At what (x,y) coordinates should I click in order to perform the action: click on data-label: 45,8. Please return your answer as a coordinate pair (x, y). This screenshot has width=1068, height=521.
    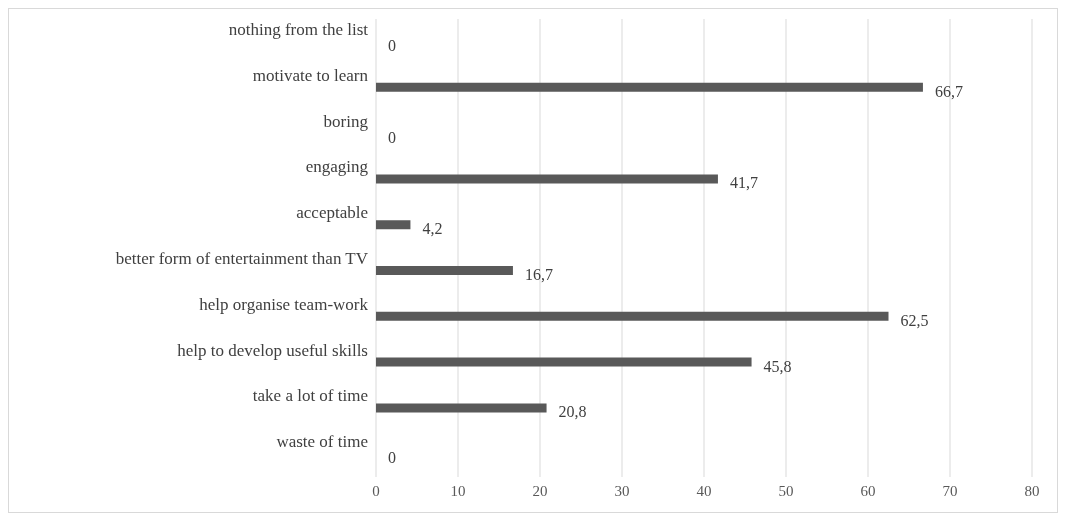
    Looking at the image, I should click on (777, 366).